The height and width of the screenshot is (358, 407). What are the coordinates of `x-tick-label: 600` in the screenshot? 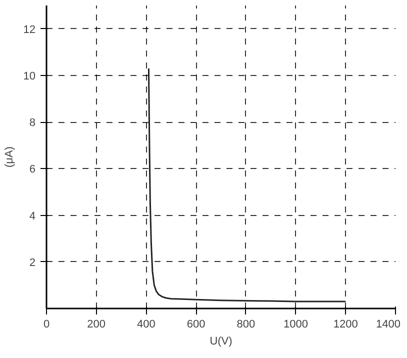 It's located at (196, 324).